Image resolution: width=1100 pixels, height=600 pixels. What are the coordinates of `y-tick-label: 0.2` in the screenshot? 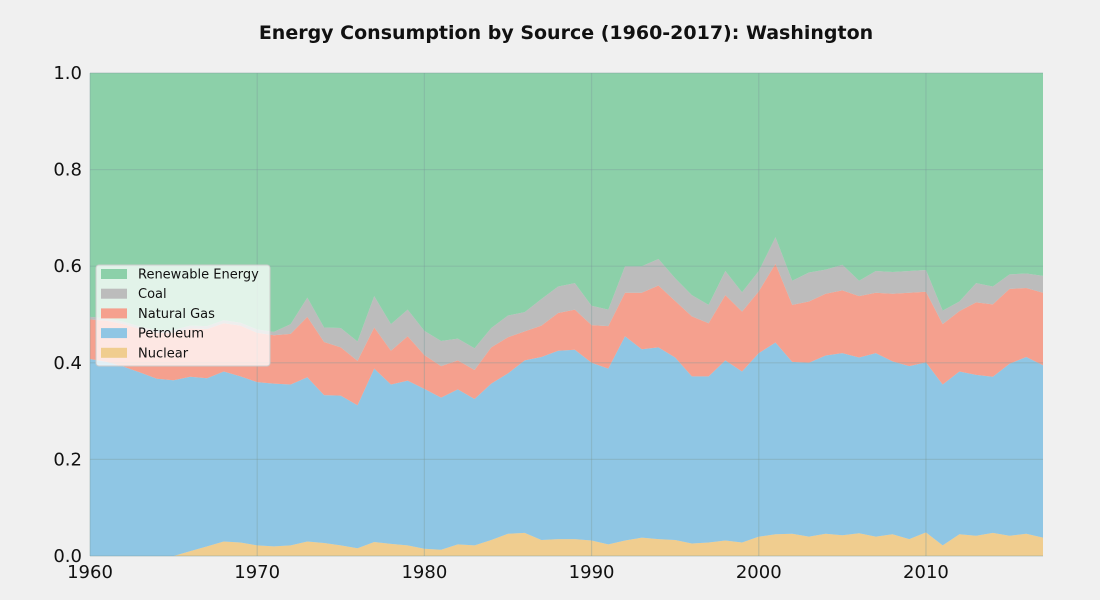 It's located at (67, 459).